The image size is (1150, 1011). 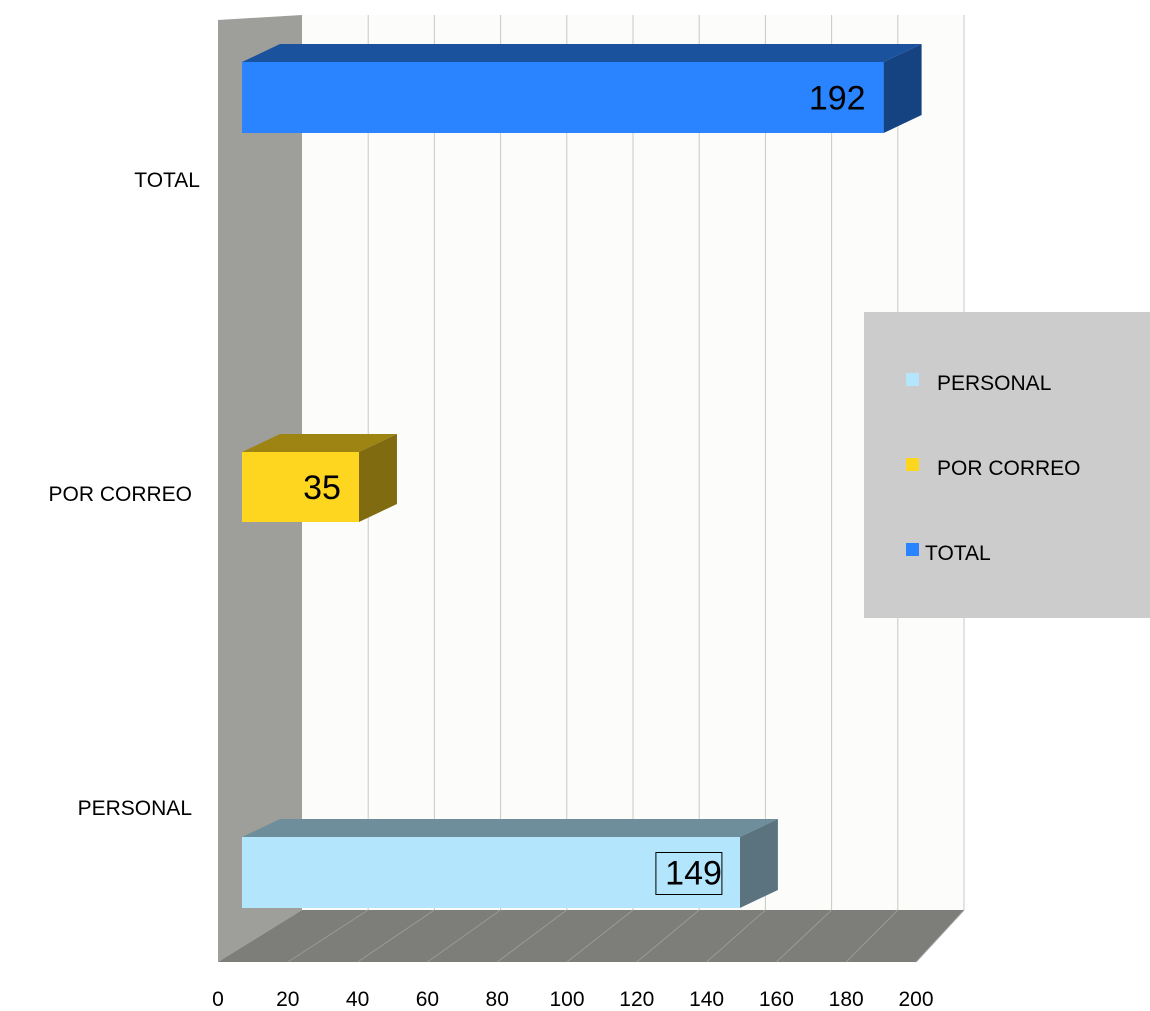 I want to click on data-label: 192, so click(x=837, y=99).